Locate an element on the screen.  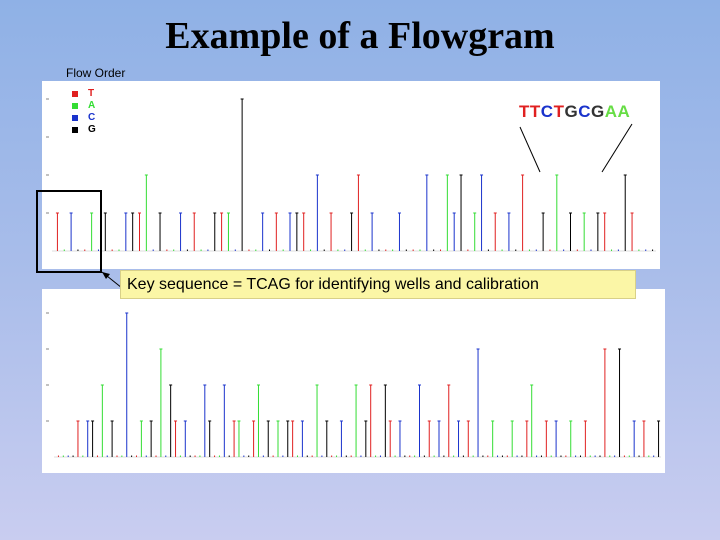
legend-label-t: T is located at coordinates (91, 93).